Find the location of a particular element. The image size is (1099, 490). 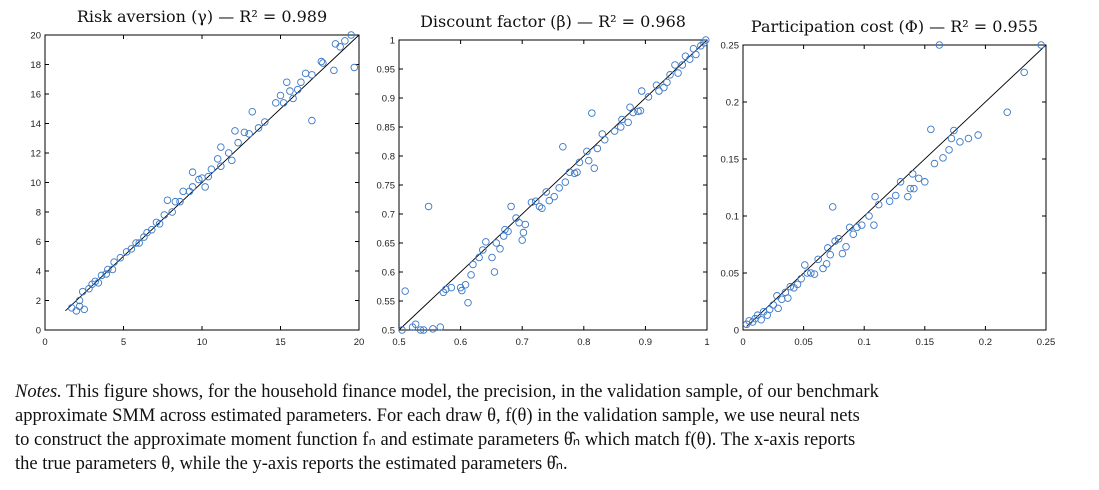

x-tick-label: 0.15 is located at coordinates (925, 342).